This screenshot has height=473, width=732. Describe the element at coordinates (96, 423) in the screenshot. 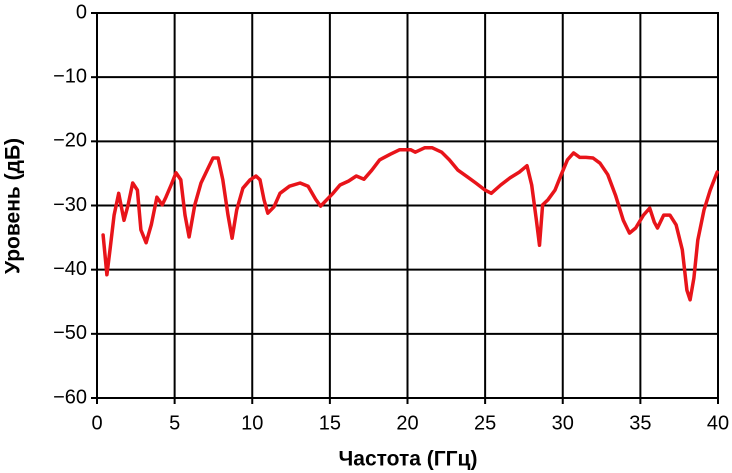

I see `x-tick-label: 0` at that location.